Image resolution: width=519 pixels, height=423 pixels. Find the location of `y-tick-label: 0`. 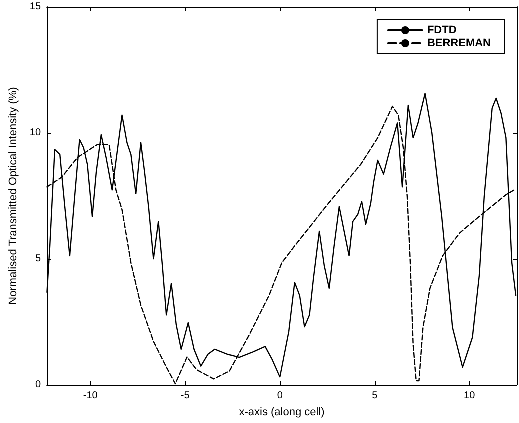

y-tick-label: 0 is located at coordinates (38, 385).